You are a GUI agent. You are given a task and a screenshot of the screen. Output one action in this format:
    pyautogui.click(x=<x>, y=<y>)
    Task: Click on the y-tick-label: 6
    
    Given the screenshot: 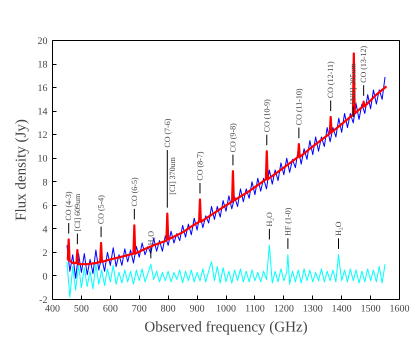 What is the action you would take?
    pyautogui.click(x=45, y=206)
    